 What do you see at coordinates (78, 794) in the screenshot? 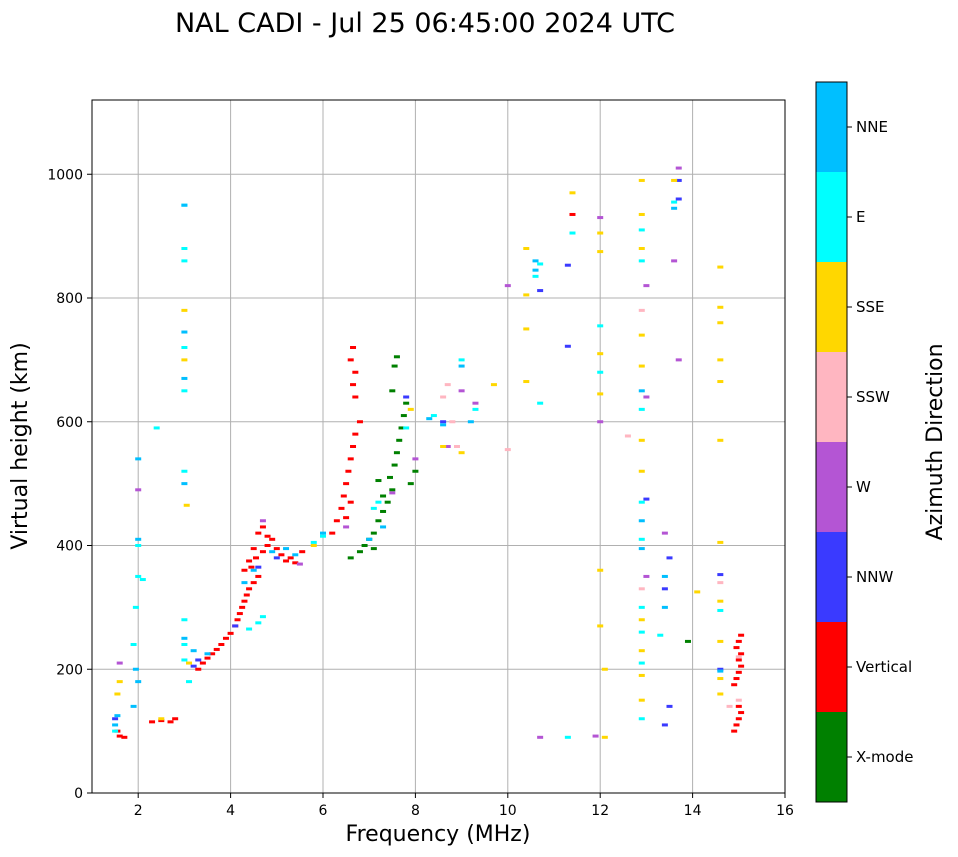
I see `y-tick-label: 0` at bounding box center [78, 794].